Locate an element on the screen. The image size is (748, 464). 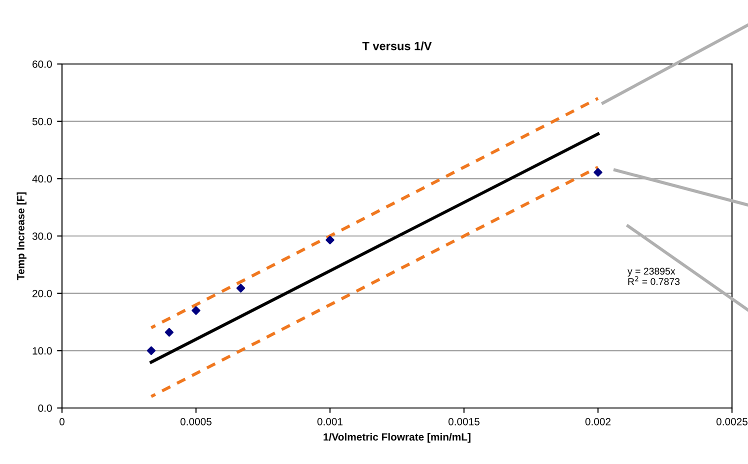
y-tick-label: 40.0 is located at coordinates (42, 179).